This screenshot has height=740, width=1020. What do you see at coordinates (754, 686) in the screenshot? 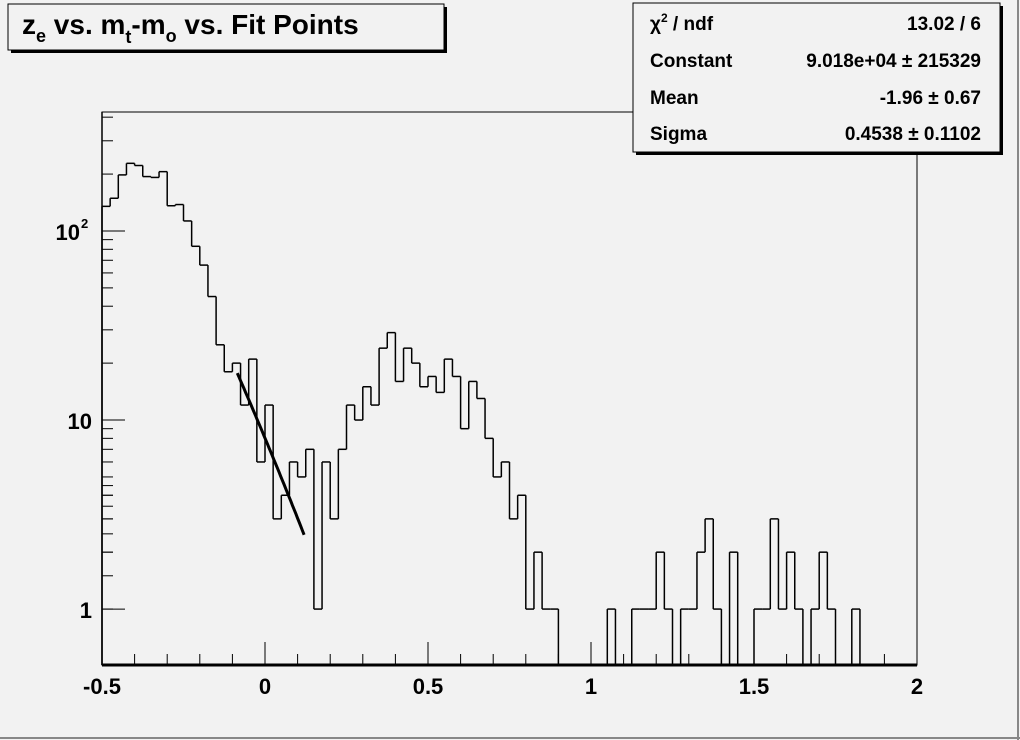
I see `x-tick-label: 1.5` at bounding box center [754, 686].